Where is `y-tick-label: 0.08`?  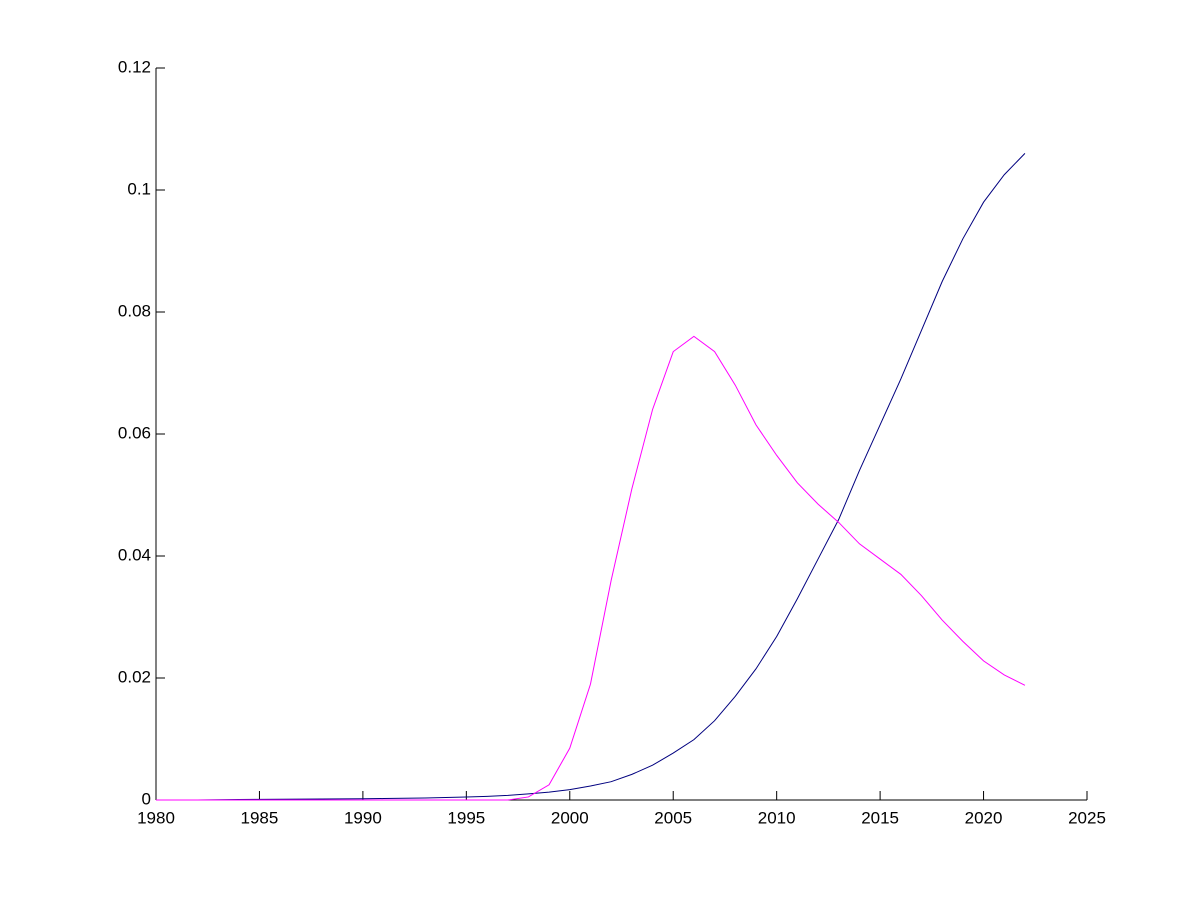 y-tick-label: 0.08 is located at coordinates (134, 310).